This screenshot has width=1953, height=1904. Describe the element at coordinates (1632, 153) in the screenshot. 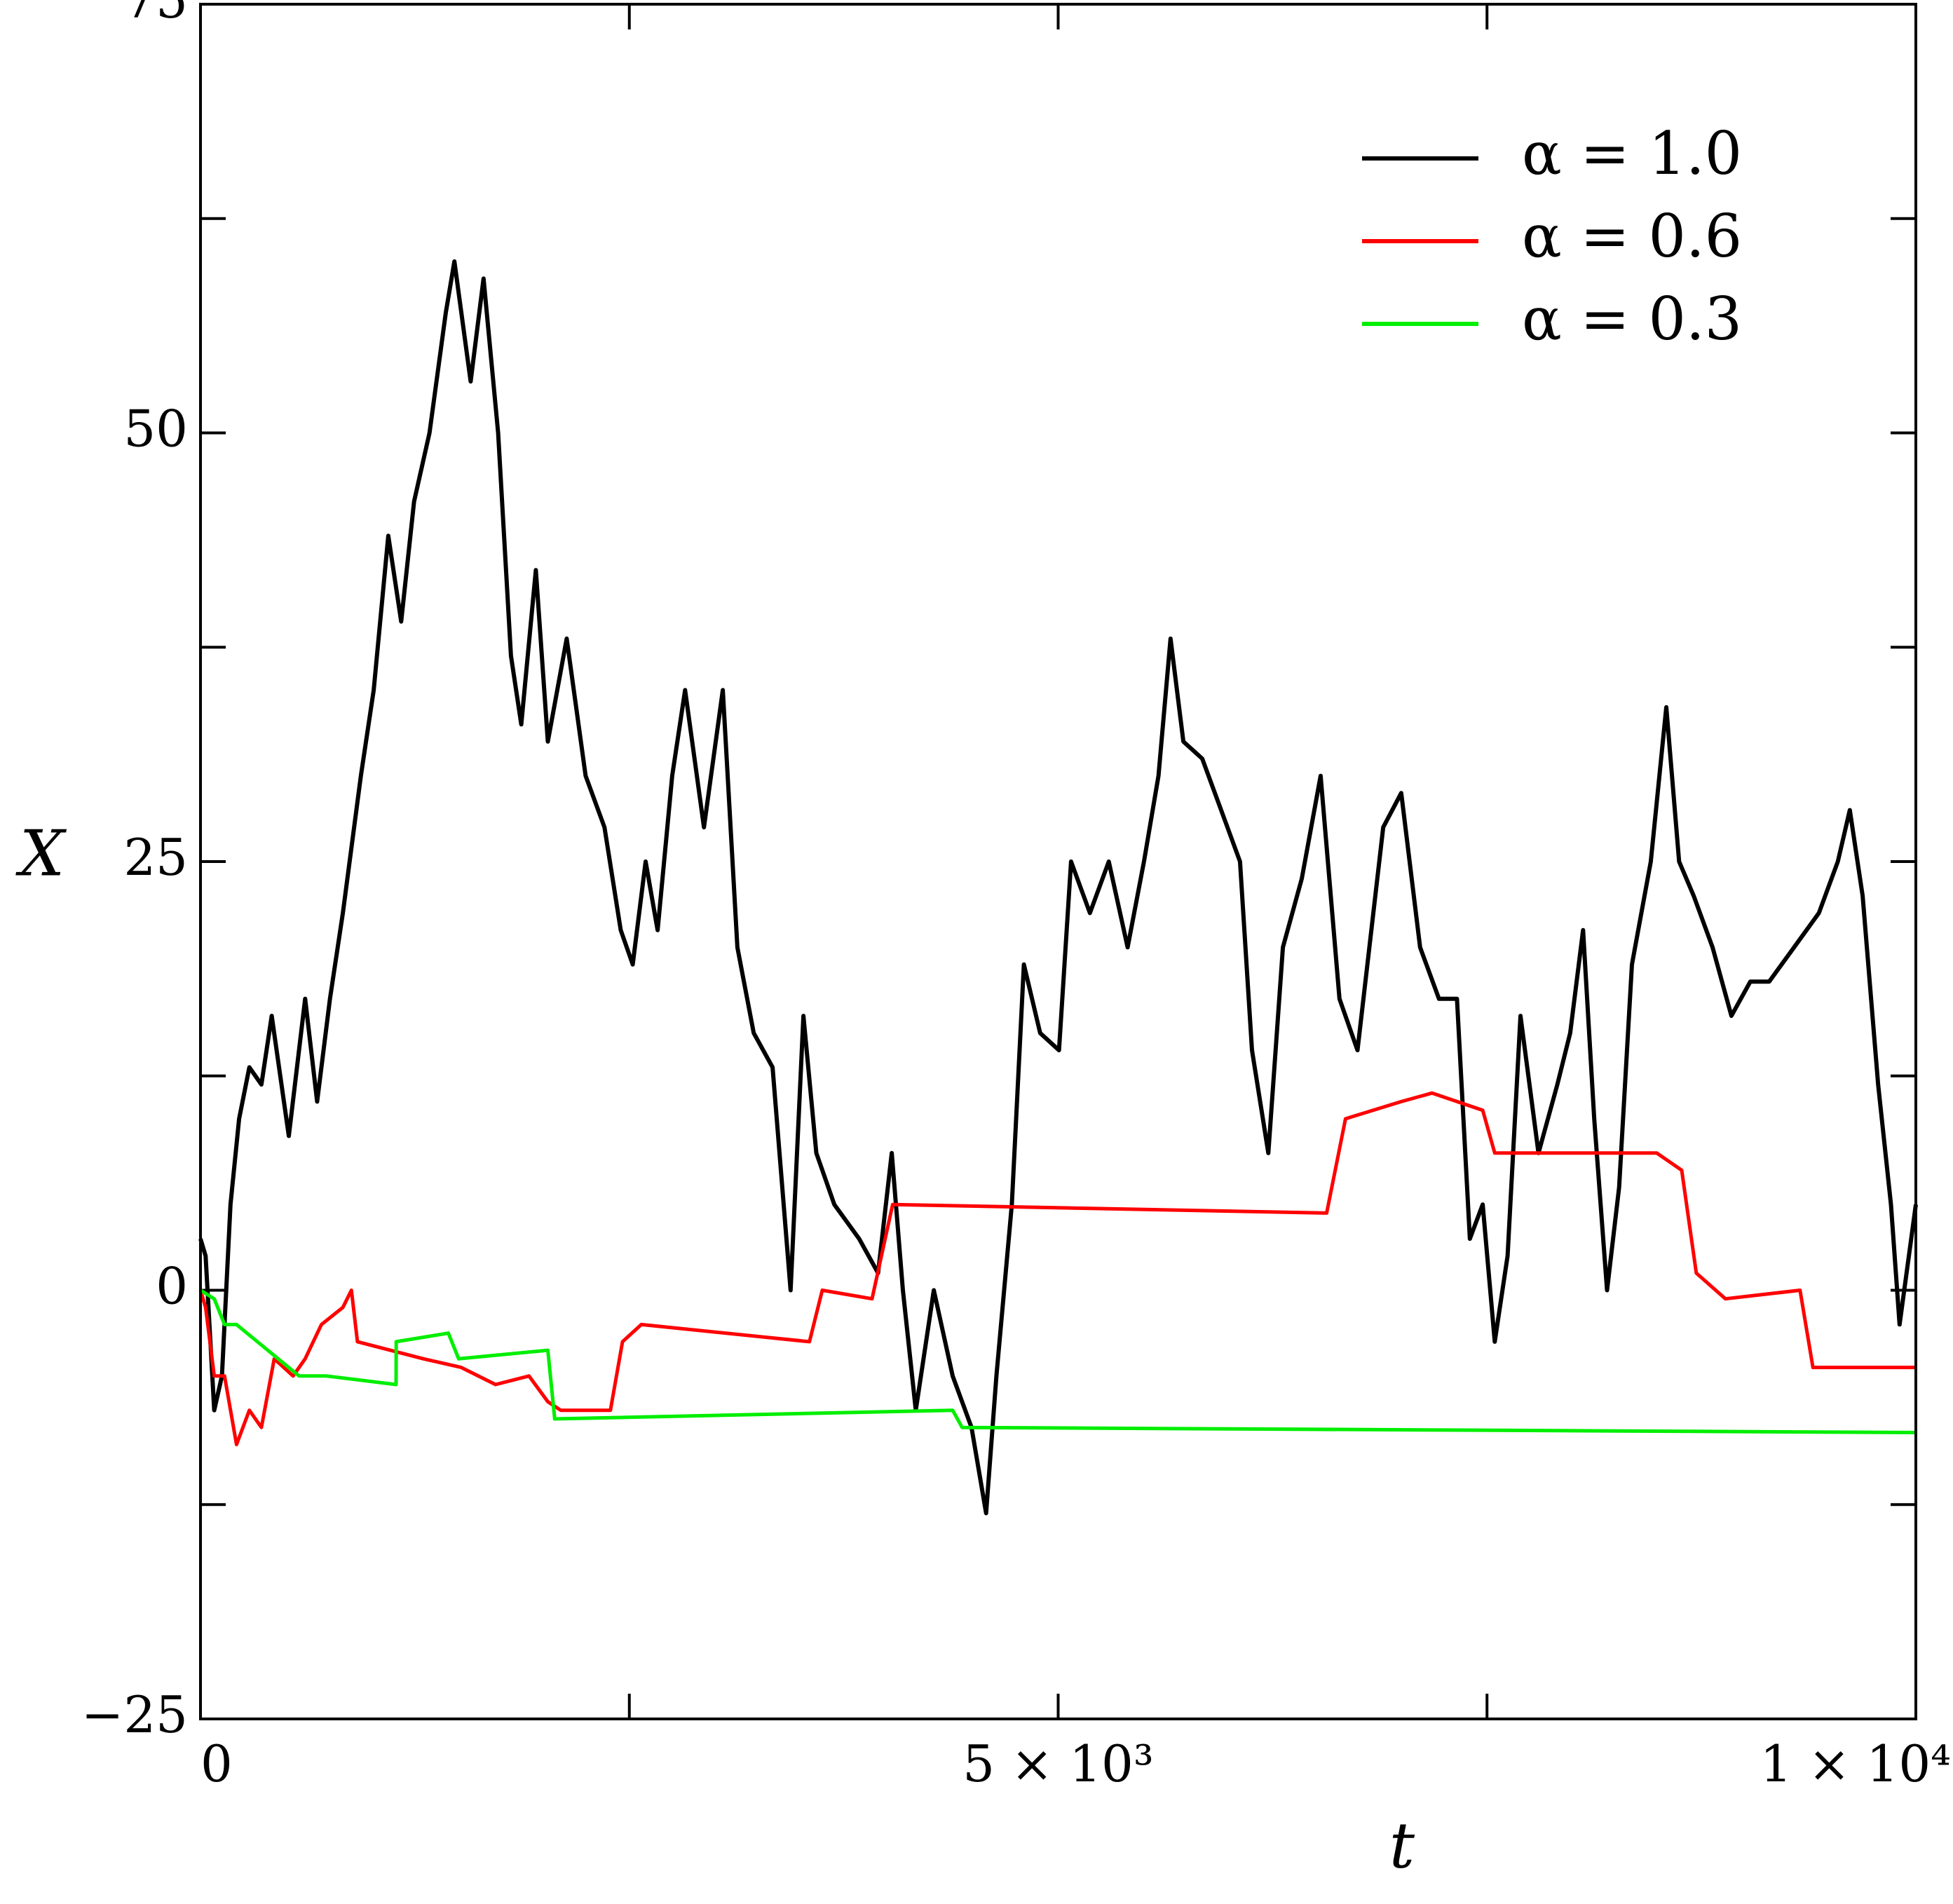

I see `legend-label: α = 1.0` at that location.